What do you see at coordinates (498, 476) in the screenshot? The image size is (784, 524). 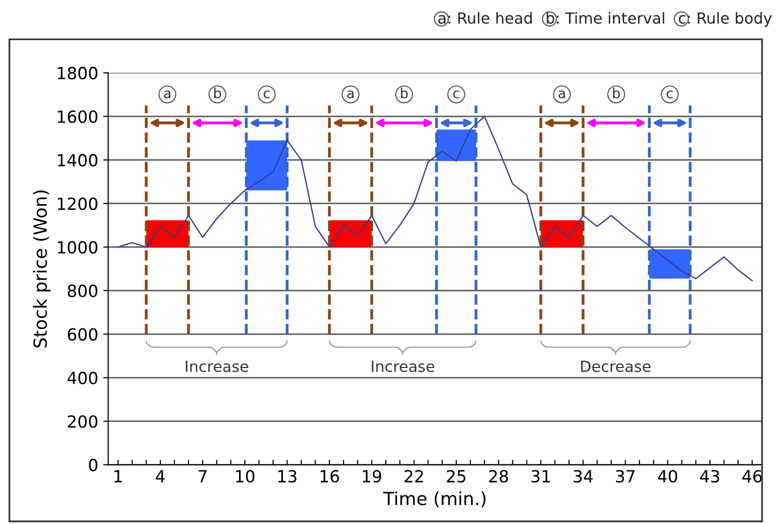 I see `x-tick-label: 28` at bounding box center [498, 476].